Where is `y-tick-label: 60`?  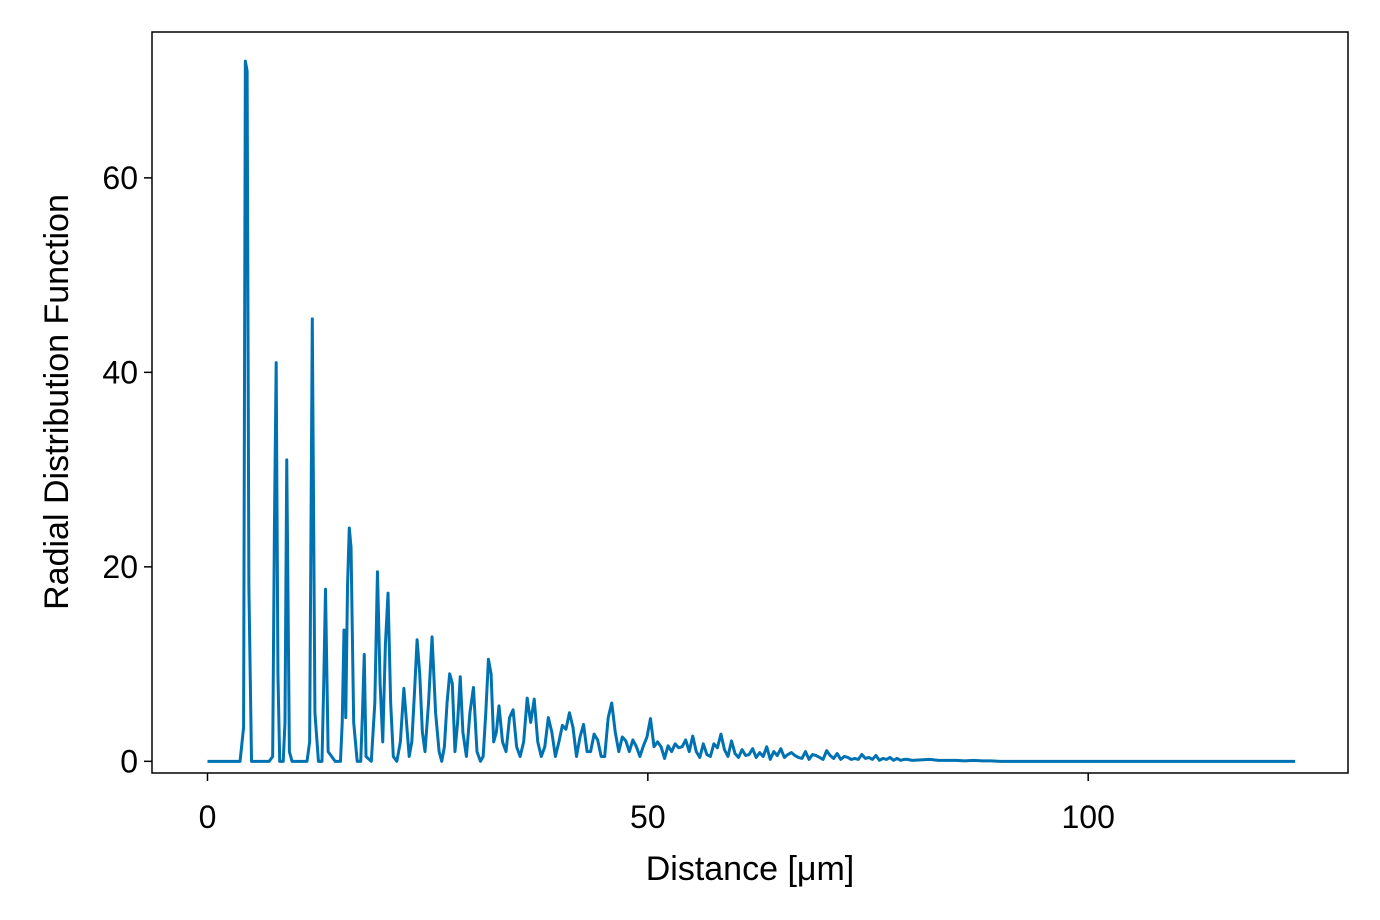 y-tick-label: 60 is located at coordinates (120, 178).